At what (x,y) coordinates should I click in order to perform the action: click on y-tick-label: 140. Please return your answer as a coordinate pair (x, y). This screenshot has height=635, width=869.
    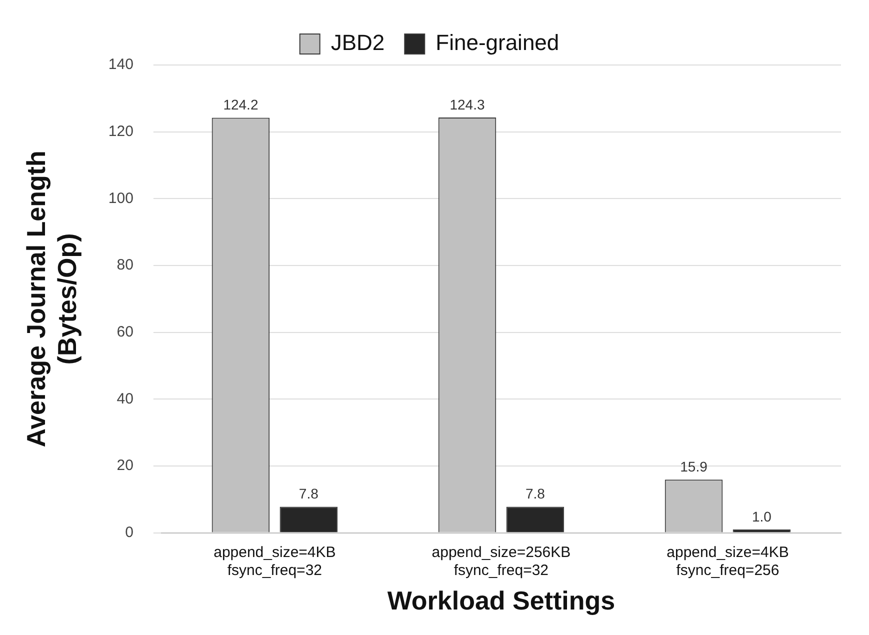
    Looking at the image, I should click on (121, 65).